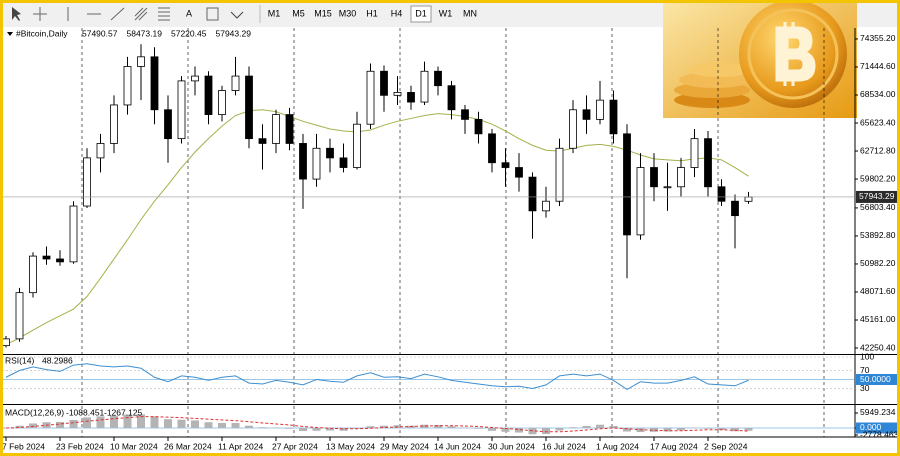 This screenshot has width=900, height=456. Describe the element at coordinates (795, 54) in the screenshot. I see `bitcoin-symbol` at that location.